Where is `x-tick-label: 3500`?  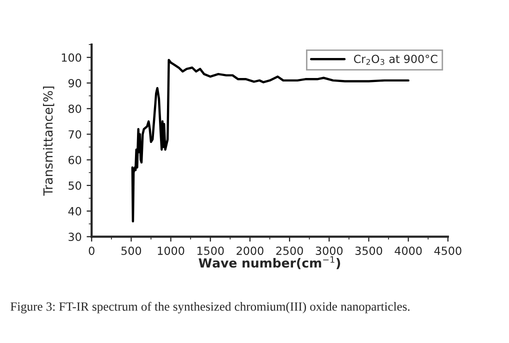 x-tick-label: 3500 is located at coordinates (368, 250).